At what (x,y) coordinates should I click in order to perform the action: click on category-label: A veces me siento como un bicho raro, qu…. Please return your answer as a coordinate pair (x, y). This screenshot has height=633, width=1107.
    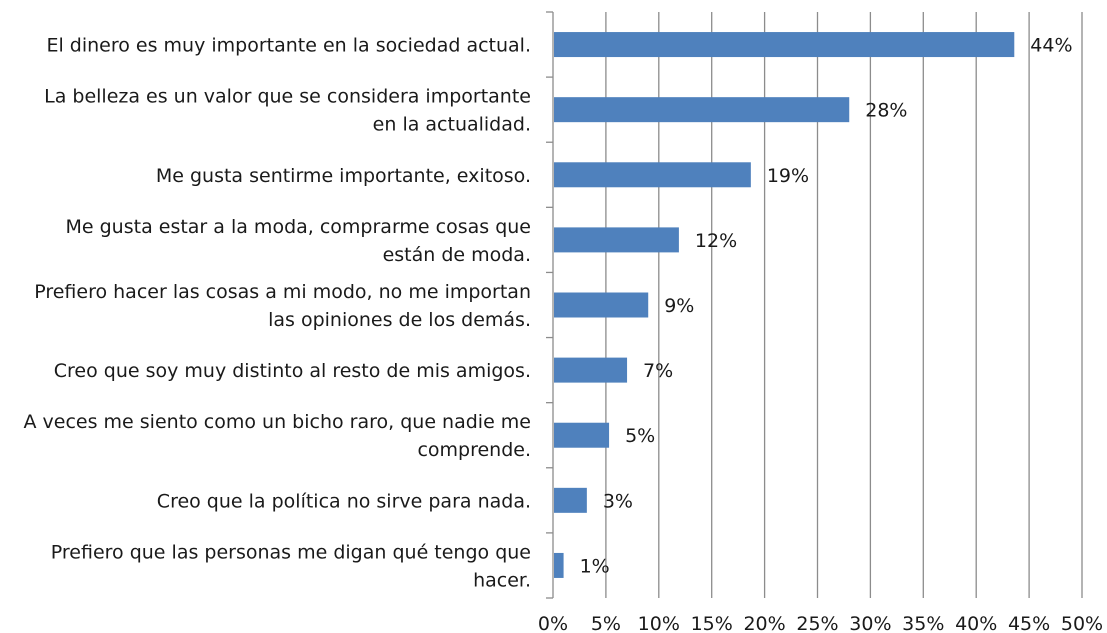
    Looking at the image, I should click on (278, 436).